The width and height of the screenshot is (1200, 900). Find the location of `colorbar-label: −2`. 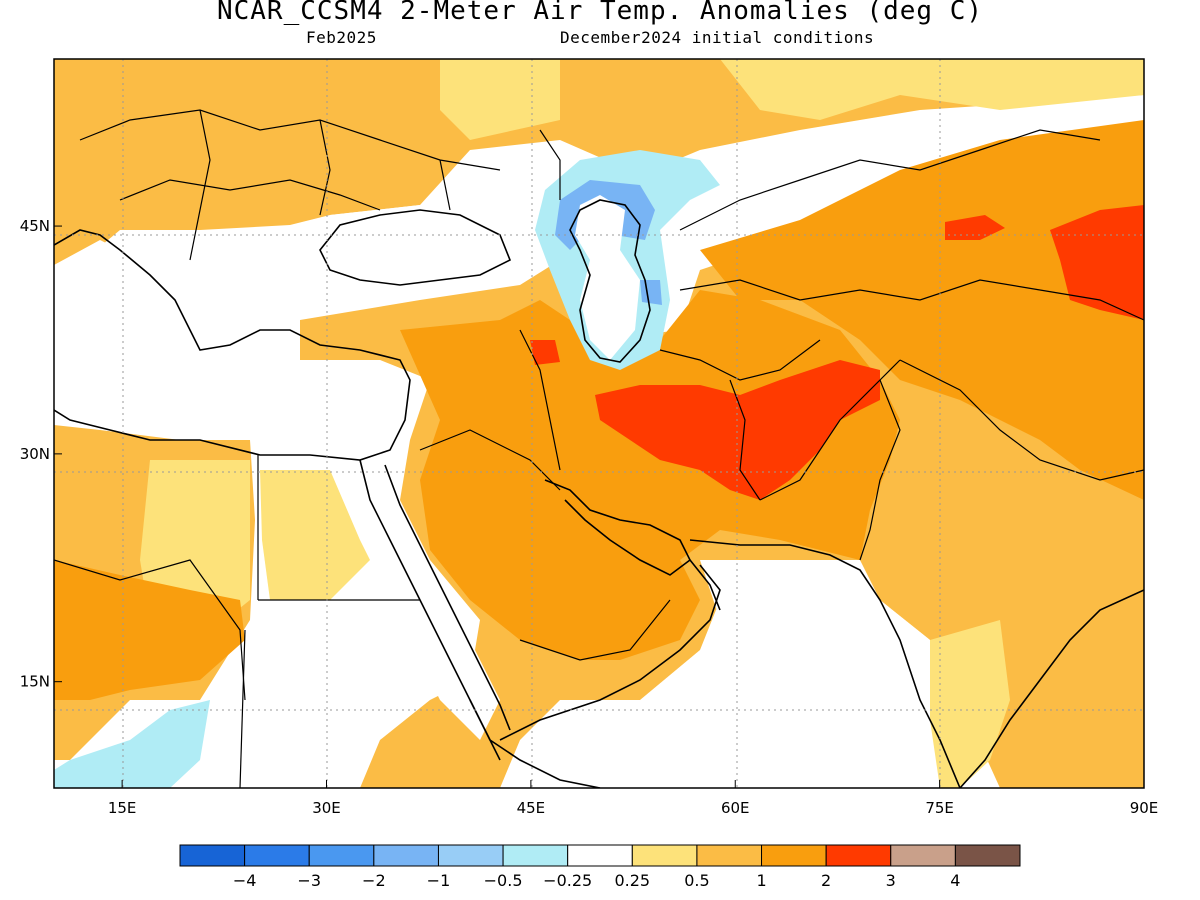

colorbar-label: −2 is located at coordinates (374, 880).